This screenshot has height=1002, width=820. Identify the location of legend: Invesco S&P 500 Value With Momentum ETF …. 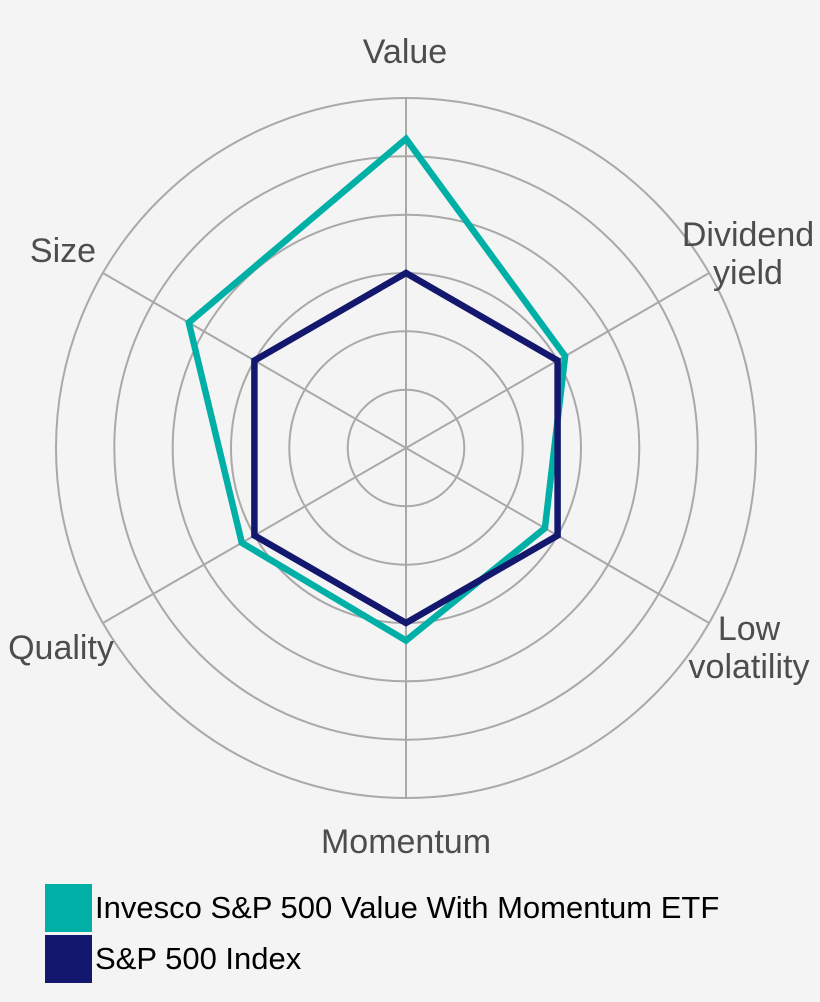
(382, 935).